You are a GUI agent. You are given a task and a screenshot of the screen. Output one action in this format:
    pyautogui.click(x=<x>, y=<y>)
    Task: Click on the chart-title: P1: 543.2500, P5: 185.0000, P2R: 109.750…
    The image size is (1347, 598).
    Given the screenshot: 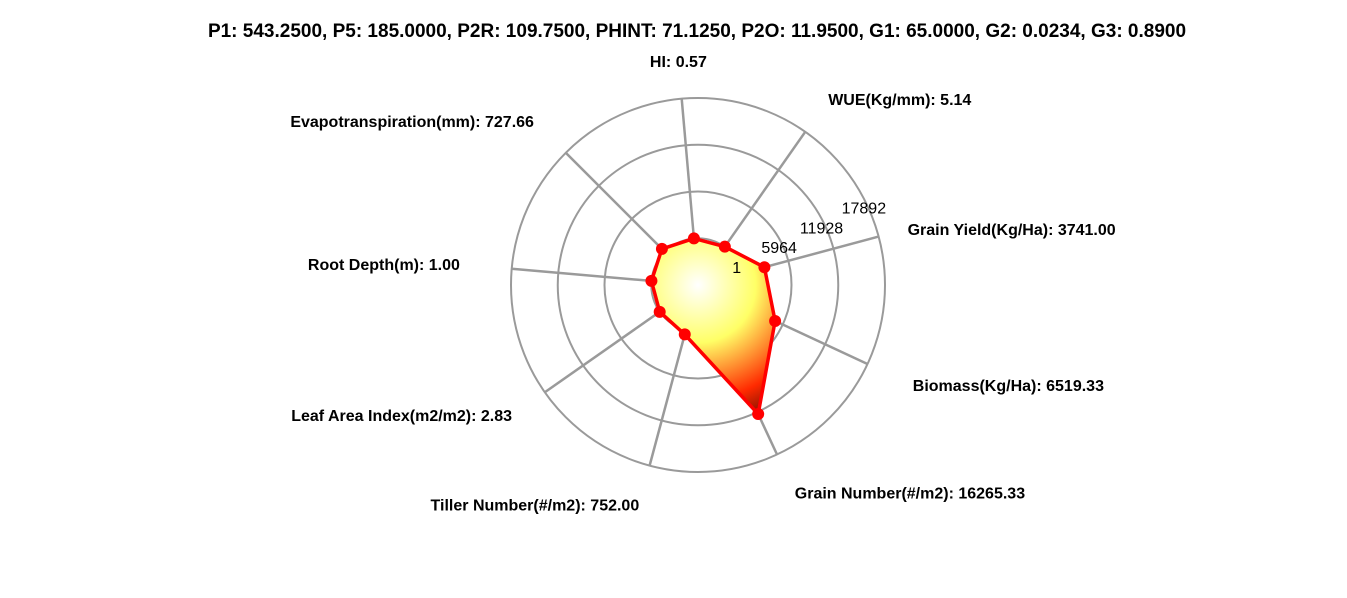 What is the action you would take?
    pyautogui.click(x=697, y=31)
    